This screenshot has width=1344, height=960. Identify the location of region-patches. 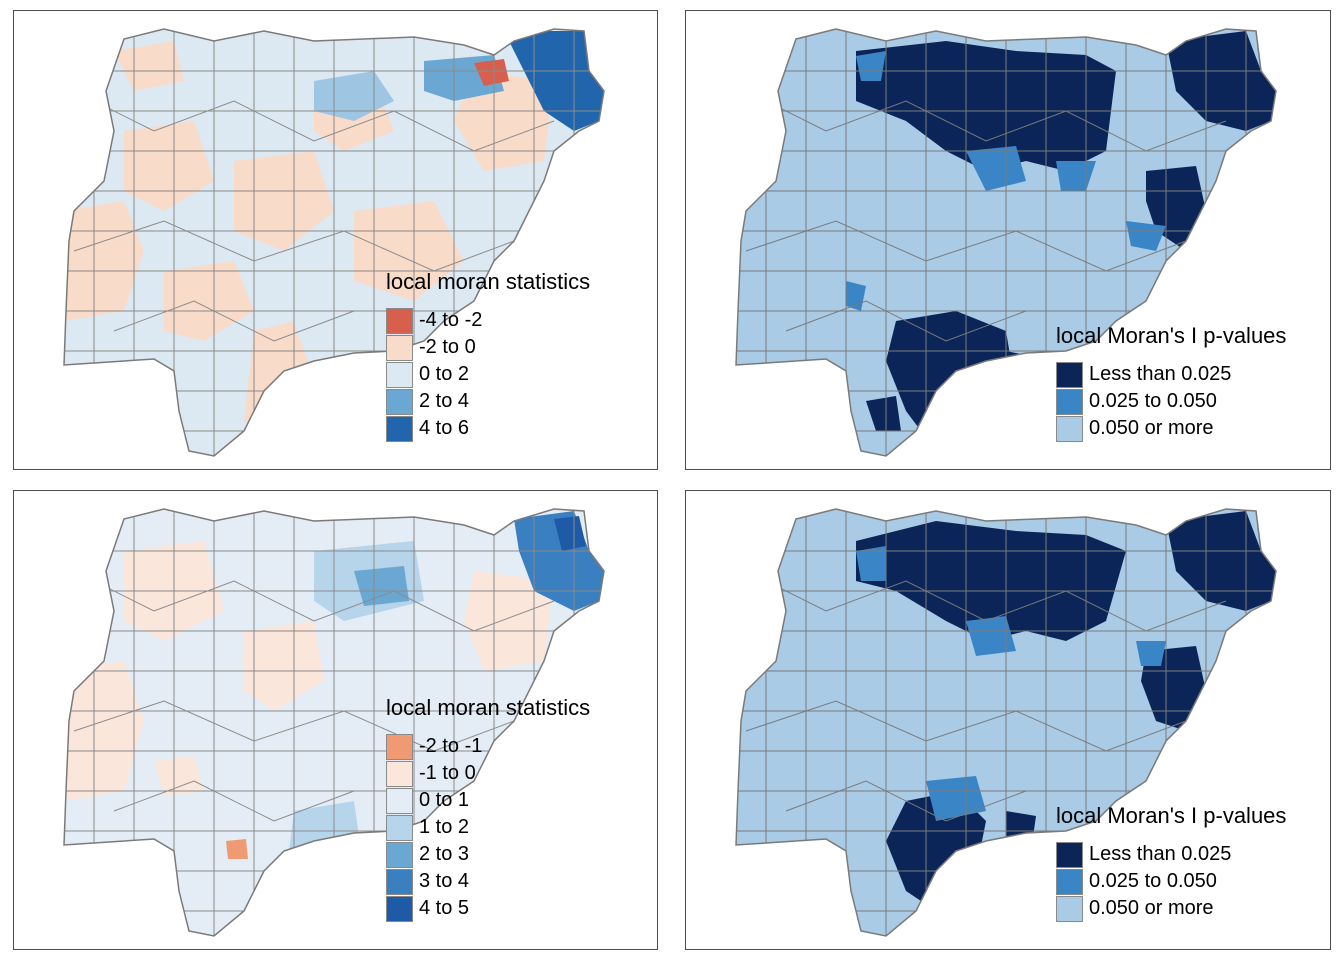
(1061, 241).